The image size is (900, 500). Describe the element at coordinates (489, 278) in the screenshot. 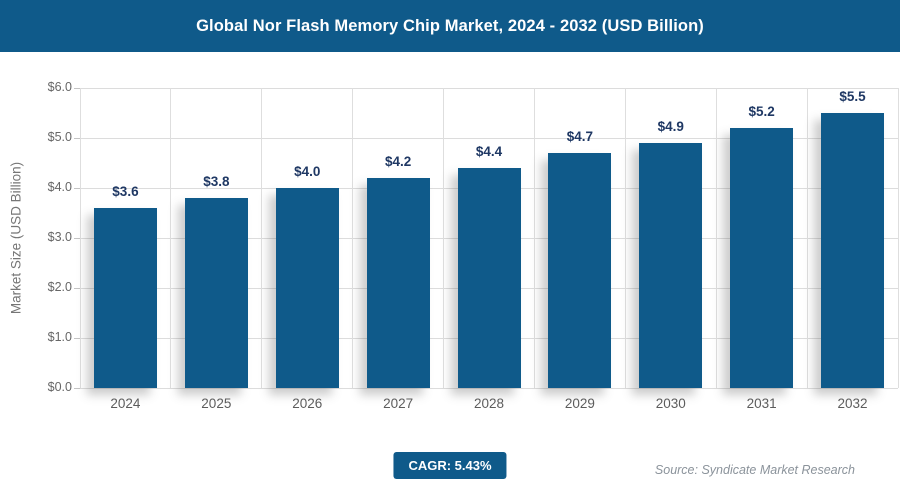

I see `bar-2028` at that location.